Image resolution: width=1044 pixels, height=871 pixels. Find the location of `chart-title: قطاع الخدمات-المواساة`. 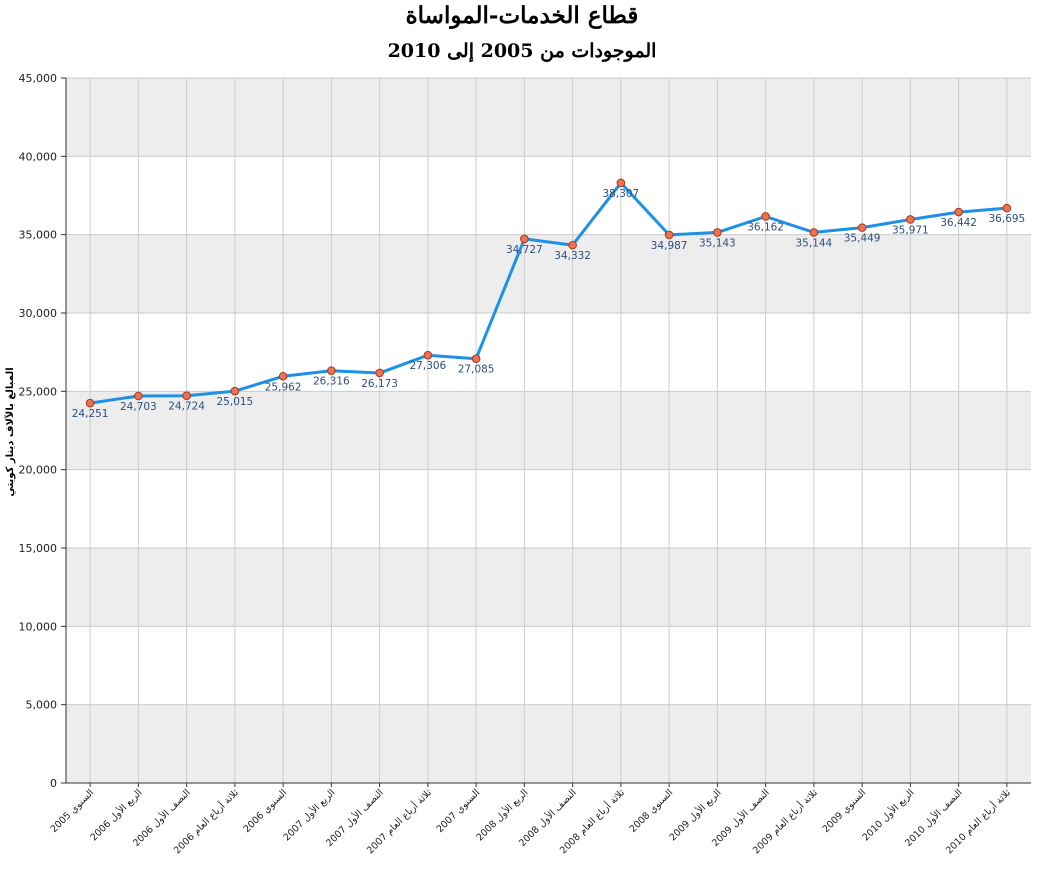

chart-title: قطاع الخدمات-المواساة is located at coordinates (522, 15).